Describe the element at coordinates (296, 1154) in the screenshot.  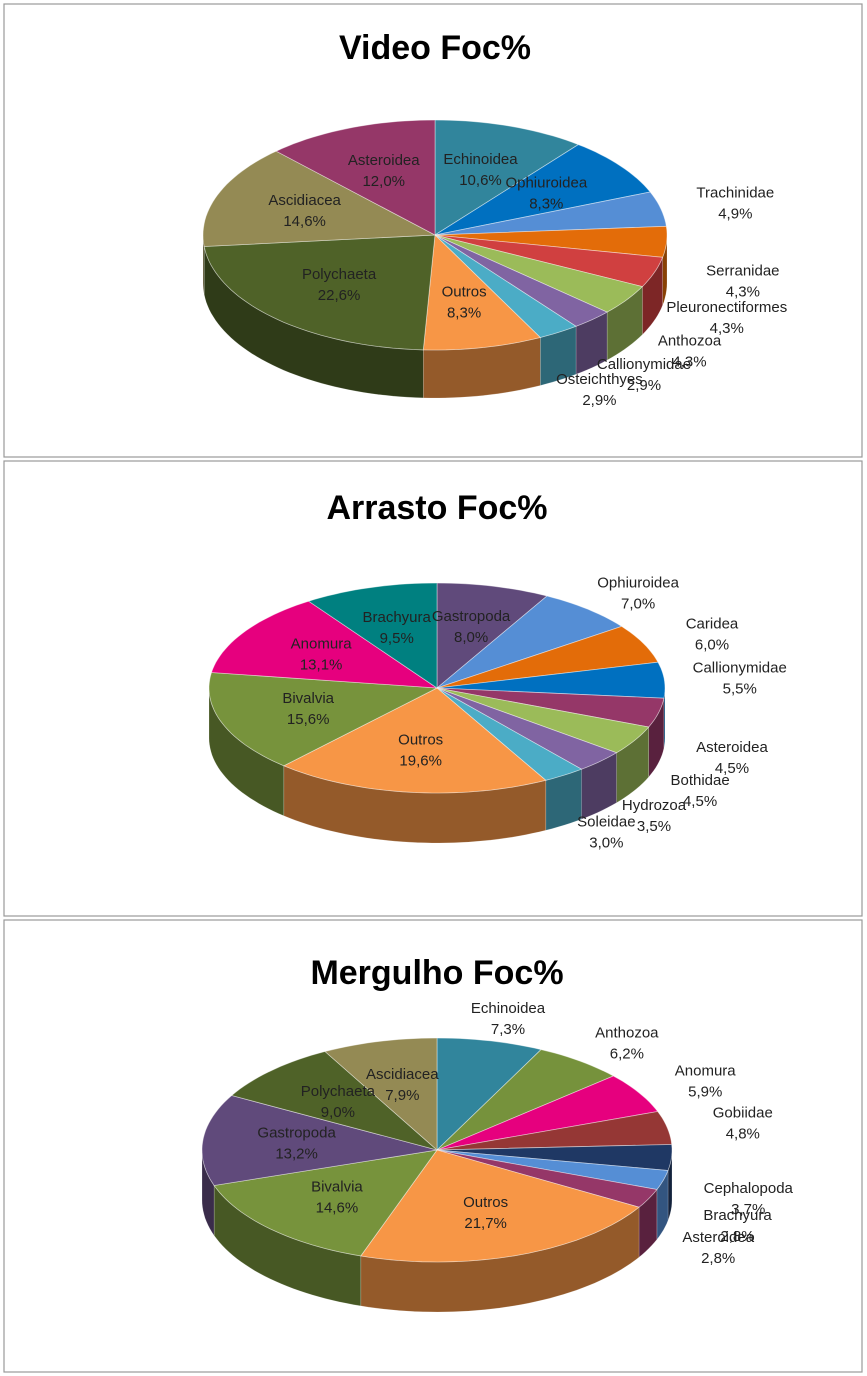
I see `slice-value-label: 13,2%` at that location.